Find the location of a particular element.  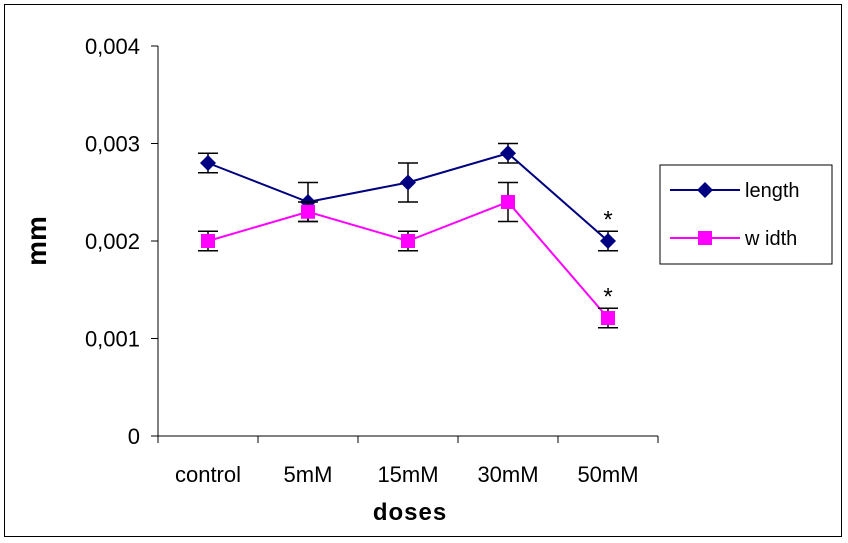

legend-marker-square is located at coordinates (705, 238).